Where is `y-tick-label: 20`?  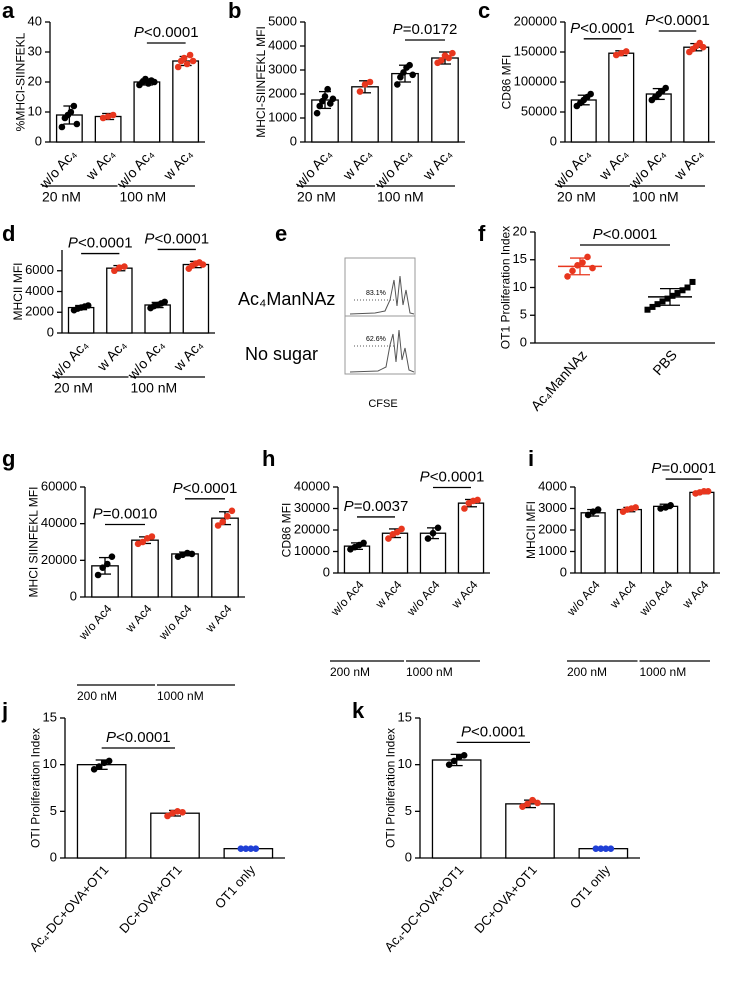
y-tick-label: 20 is located at coordinates (35, 80).